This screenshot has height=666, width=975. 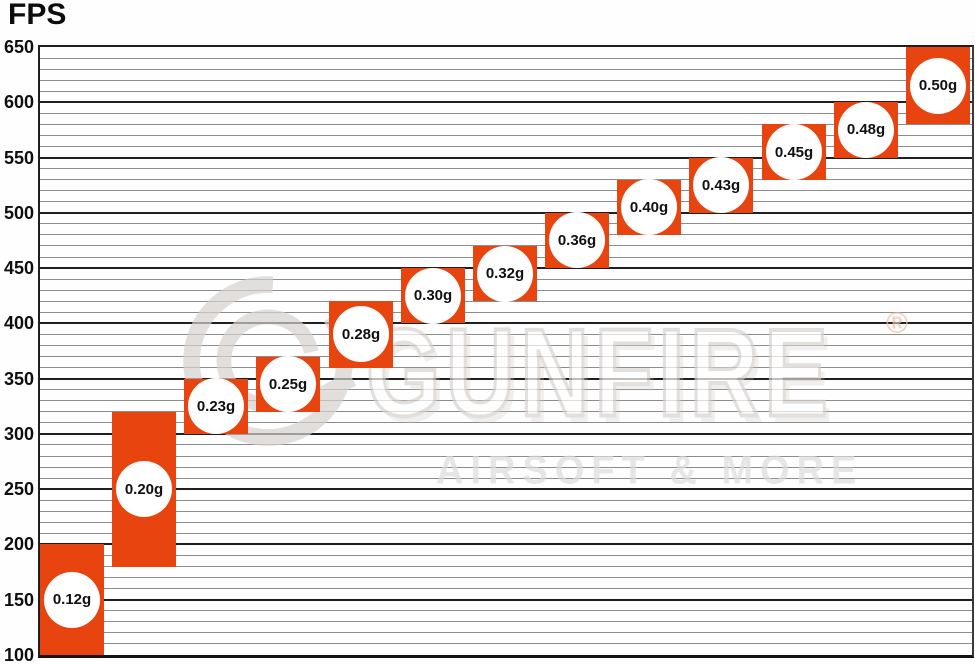 What do you see at coordinates (18, 544) in the screenshot?
I see `y-axis-tick-label: 200` at bounding box center [18, 544].